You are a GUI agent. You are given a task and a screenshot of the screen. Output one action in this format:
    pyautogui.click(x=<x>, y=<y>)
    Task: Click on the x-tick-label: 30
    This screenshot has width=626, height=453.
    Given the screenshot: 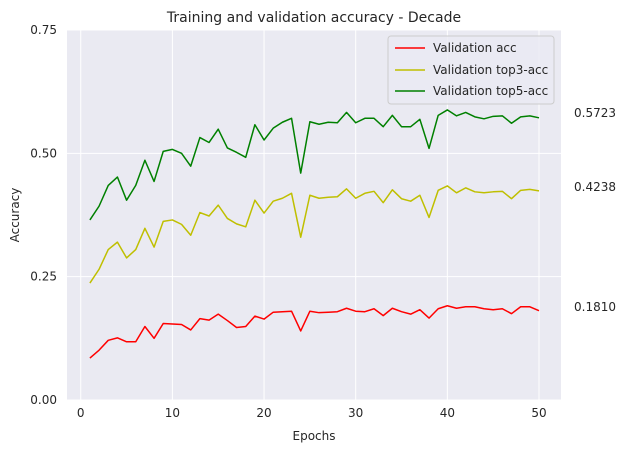 What is the action you would take?
    pyautogui.click(x=355, y=413)
    